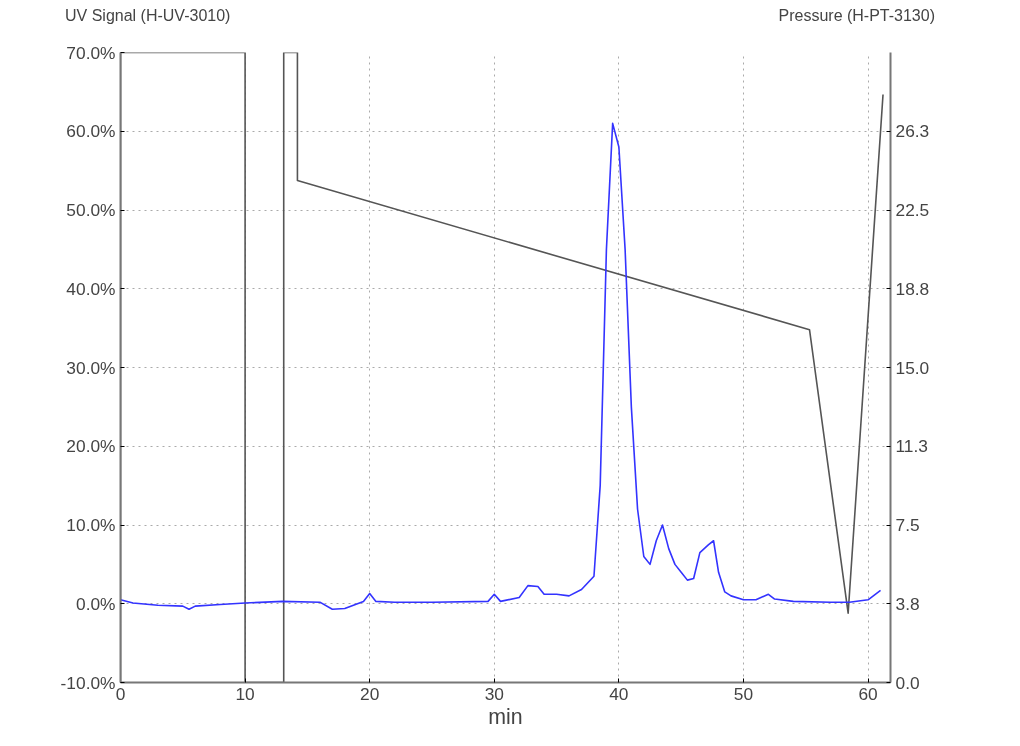  I want to click on y-tick-label: 0.0%, so click(96, 603).